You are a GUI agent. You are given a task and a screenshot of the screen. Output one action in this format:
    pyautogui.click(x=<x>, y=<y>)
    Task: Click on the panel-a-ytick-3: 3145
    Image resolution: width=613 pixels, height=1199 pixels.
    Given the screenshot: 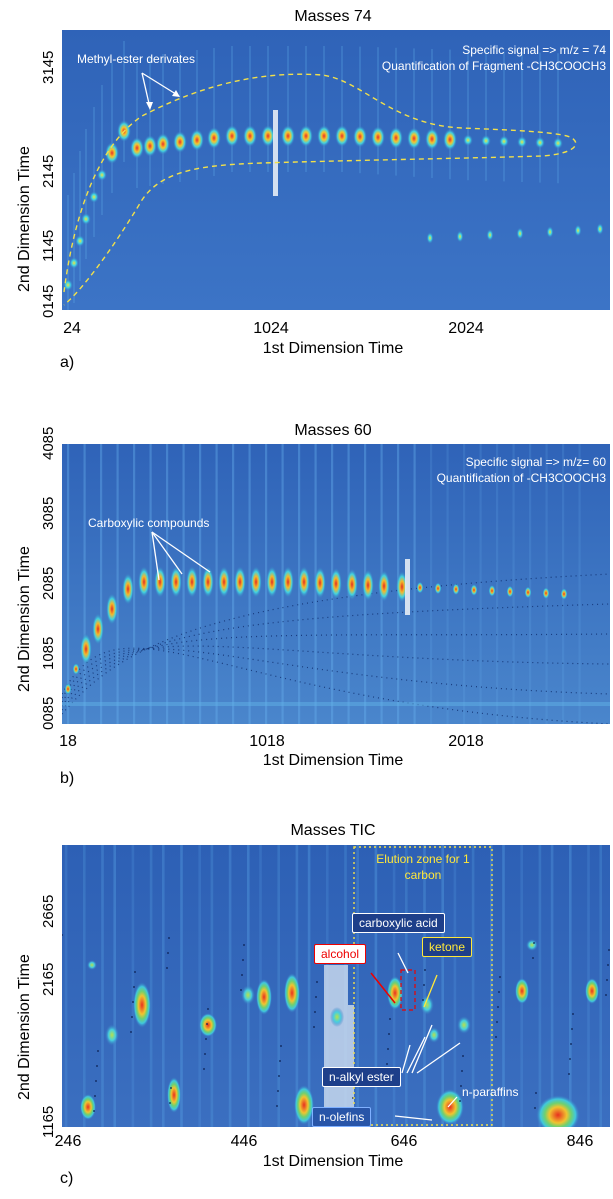 What is the action you would take?
    pyautogui.click(x=48, y=67)
    